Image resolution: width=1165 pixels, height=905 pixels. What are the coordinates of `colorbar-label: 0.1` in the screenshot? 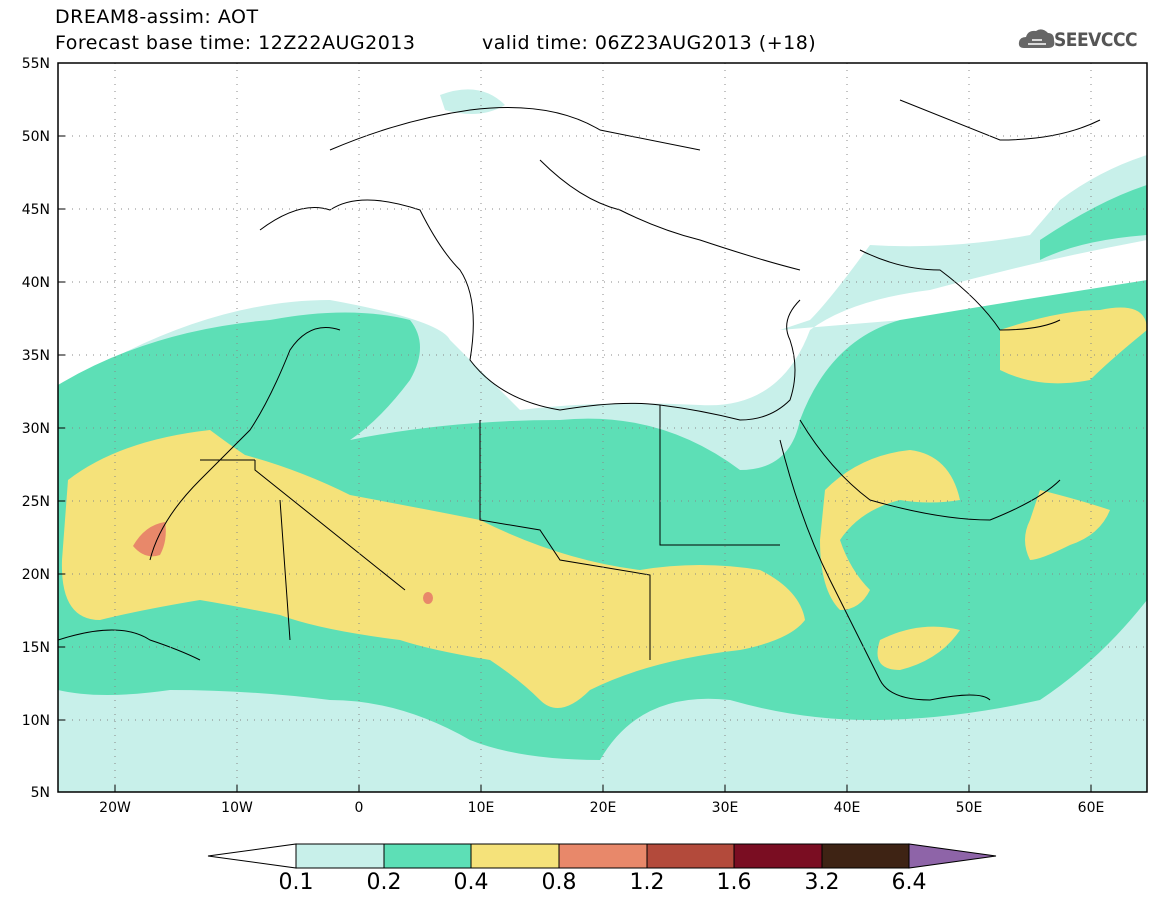 It's located at (296, 882).